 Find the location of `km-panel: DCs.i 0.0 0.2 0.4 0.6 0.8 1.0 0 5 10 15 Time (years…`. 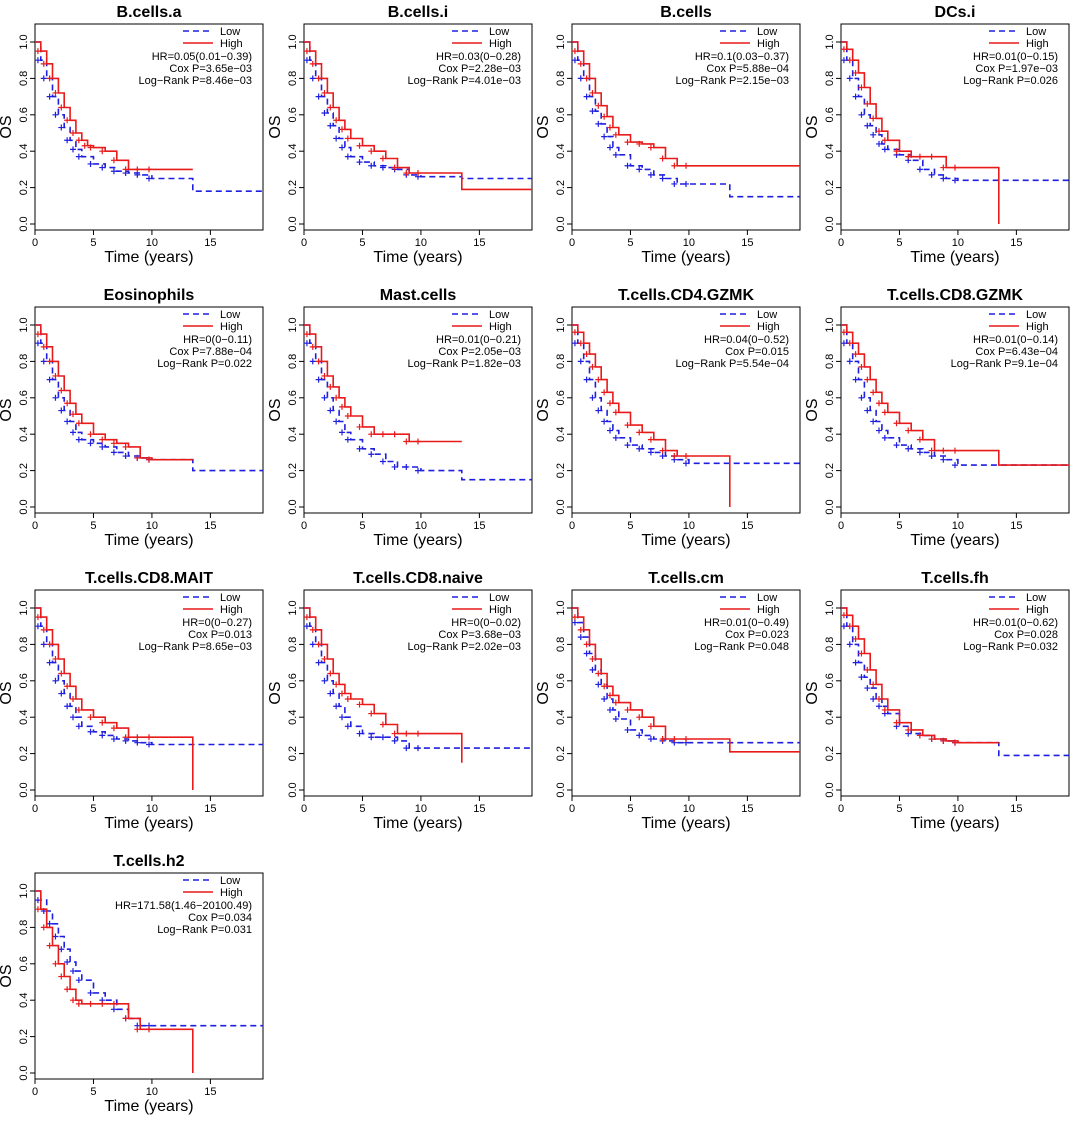

km-panel: DCs.i 0.0 0.2 0.4 0.6 0.8 1.0 0 5 10 15 Time (years… is located at coordinates (939, 141).